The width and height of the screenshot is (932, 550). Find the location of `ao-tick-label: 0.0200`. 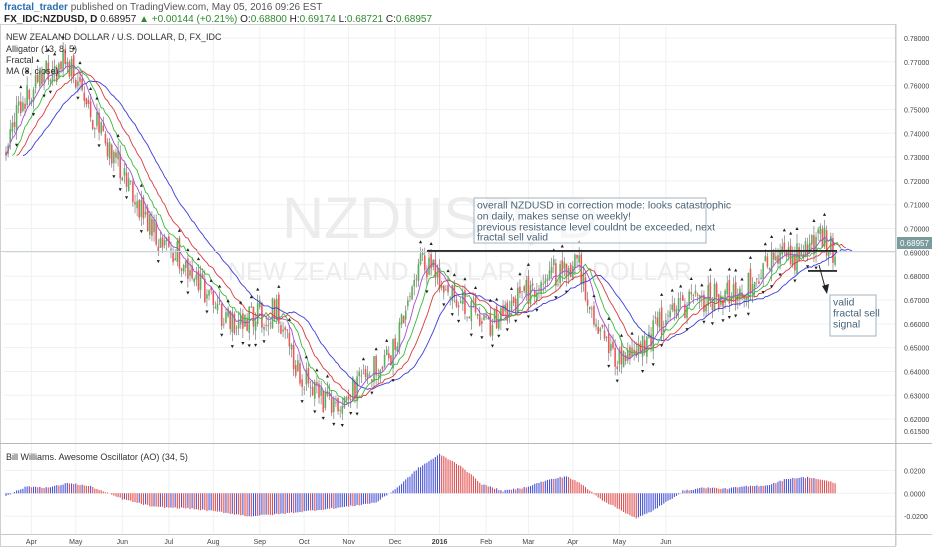

ao-tick-label: 0.0200 is located at coordinates (915, 471).